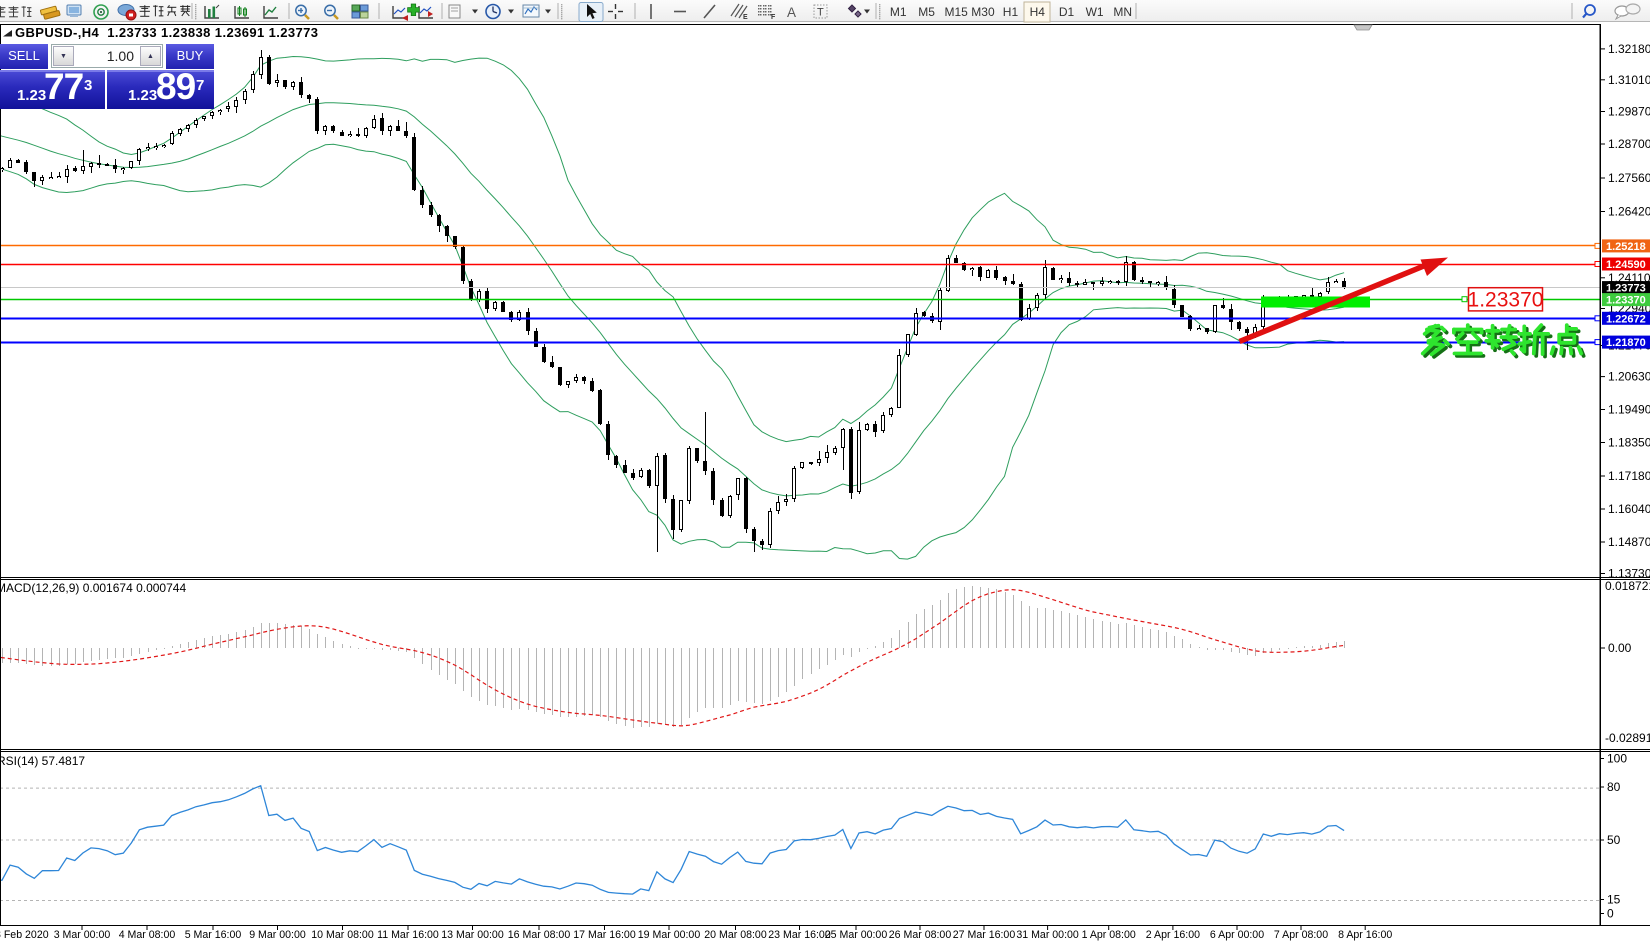  I want to click on svg-text: 1.27560, so click(1629, 178).